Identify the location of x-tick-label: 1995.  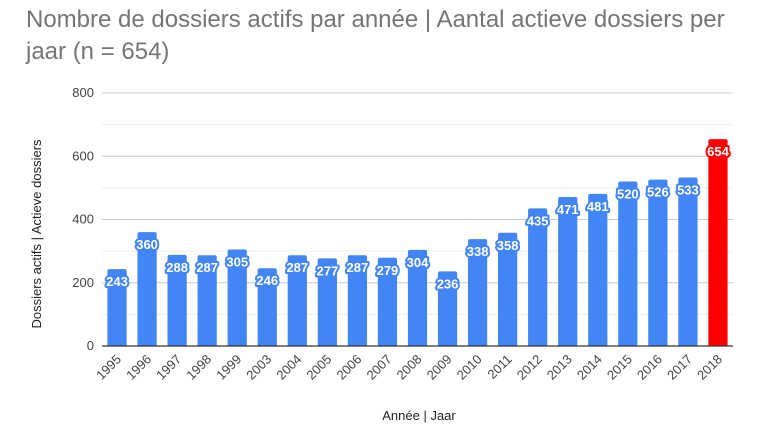
(108, 367).